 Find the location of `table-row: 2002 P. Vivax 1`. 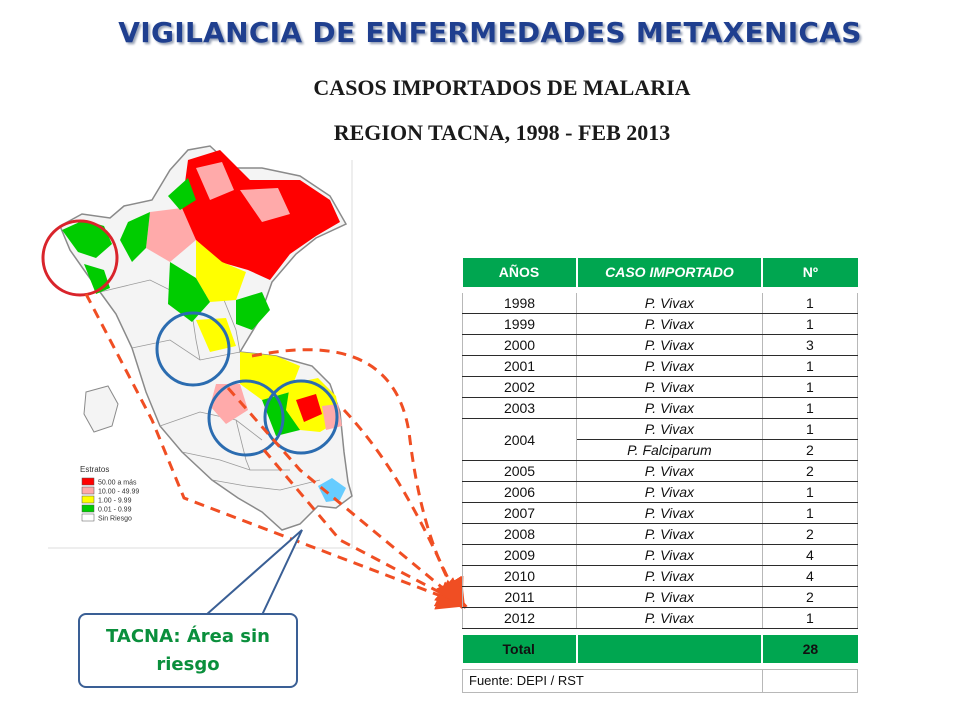

table-row: 2002 P. Vivax 1 is located at coordinates (660, 387).